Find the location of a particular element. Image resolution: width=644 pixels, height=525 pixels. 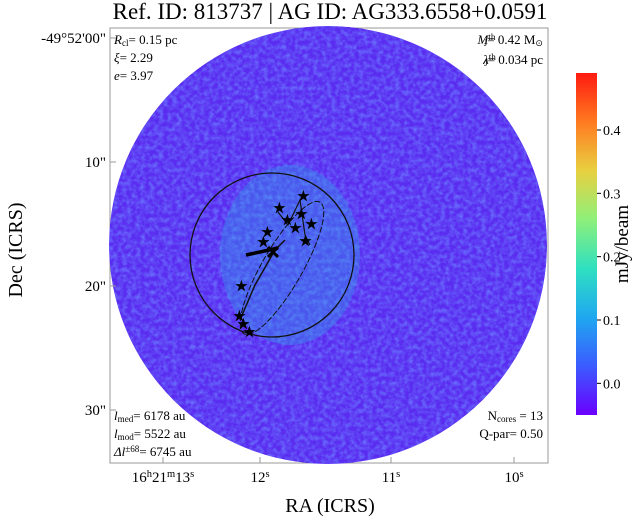

rich-label: Ncores = 13 is located at coordinates (515, 416).